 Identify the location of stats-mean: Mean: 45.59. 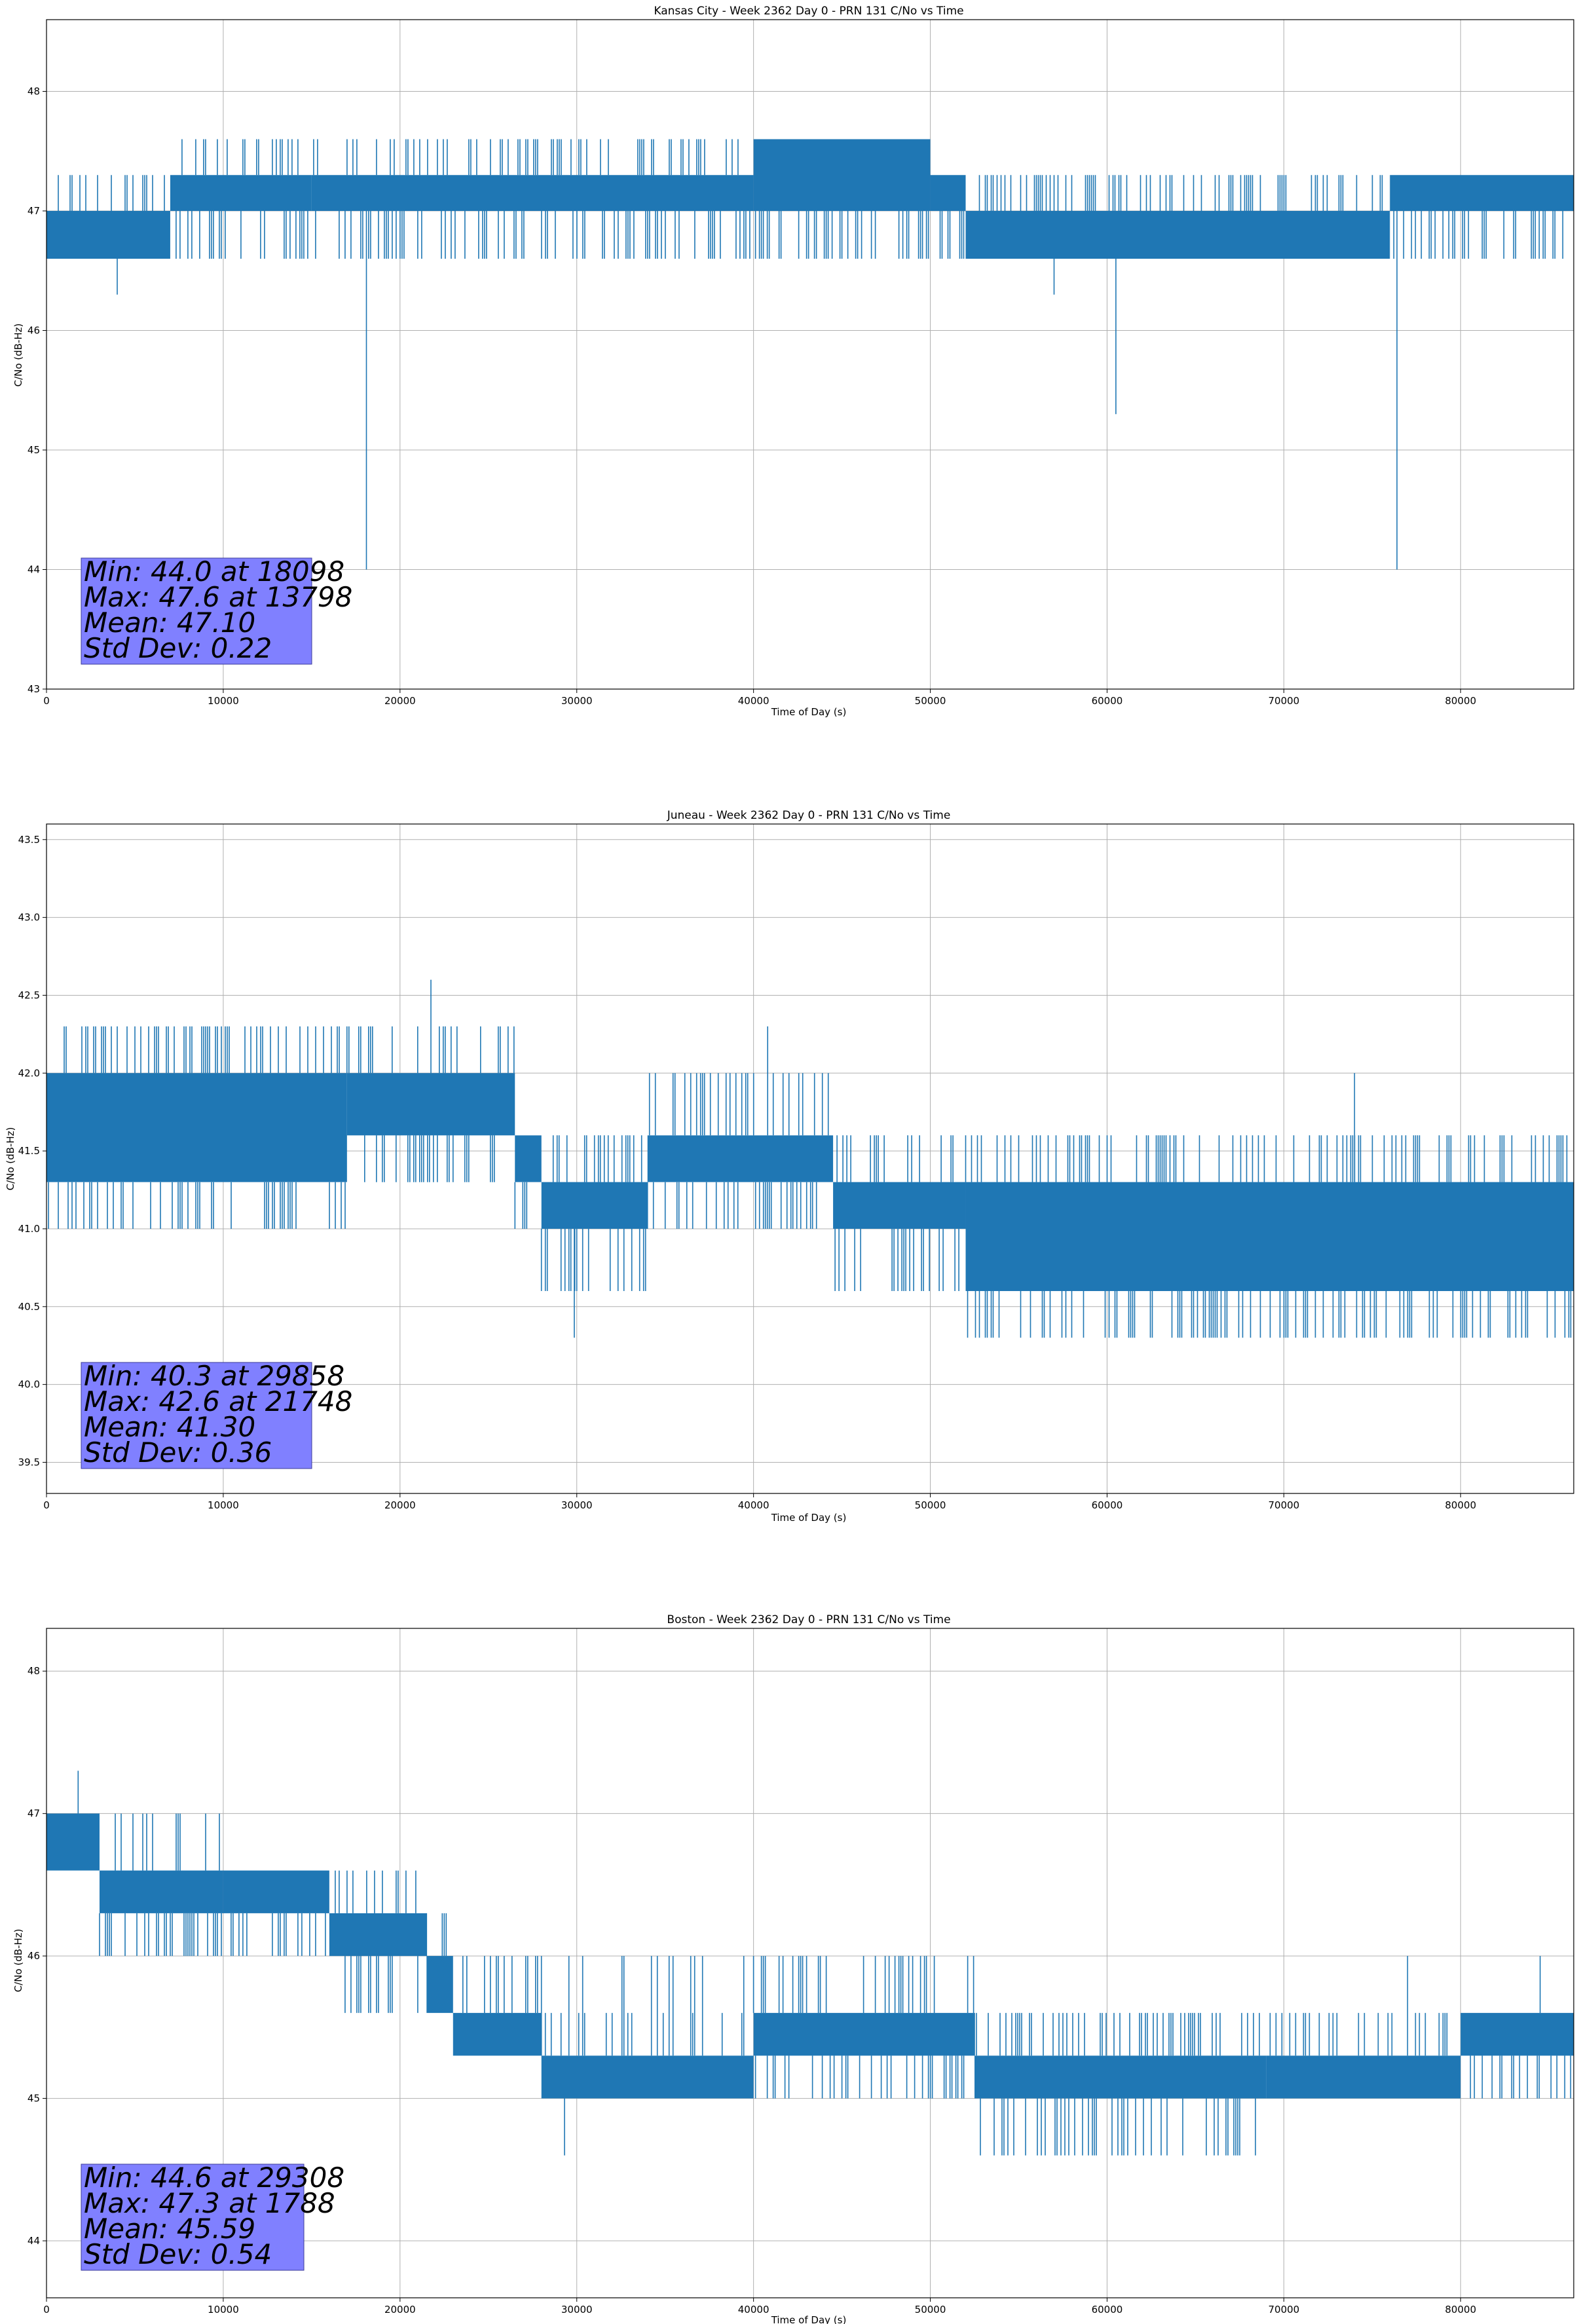
(169, 2229).